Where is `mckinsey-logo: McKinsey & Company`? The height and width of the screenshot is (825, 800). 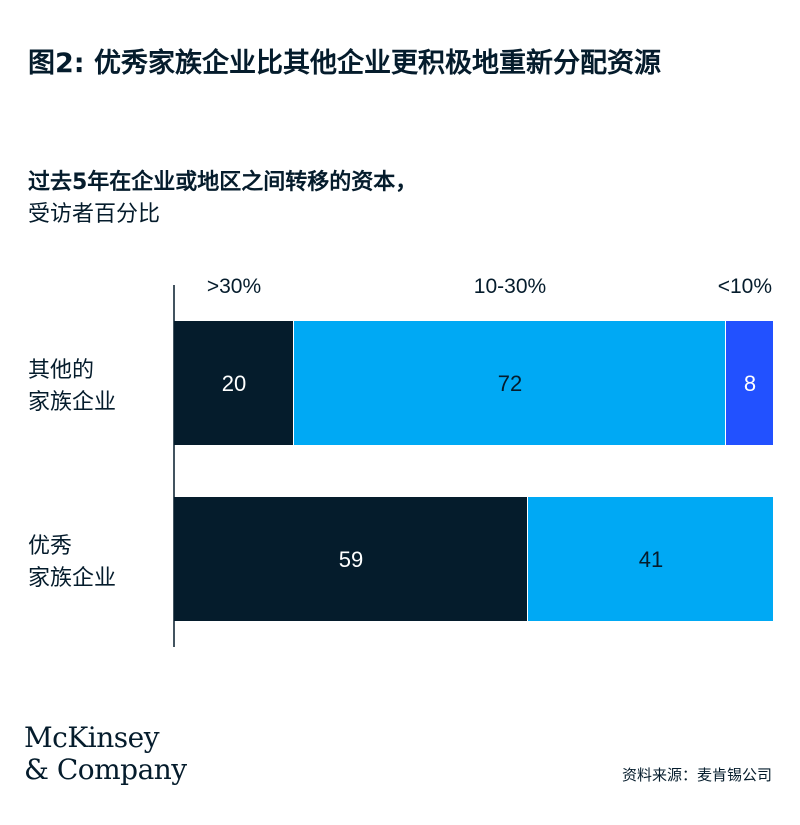
mckinsey-logo: McKinsey & Company is located at coordinates (105, 754).